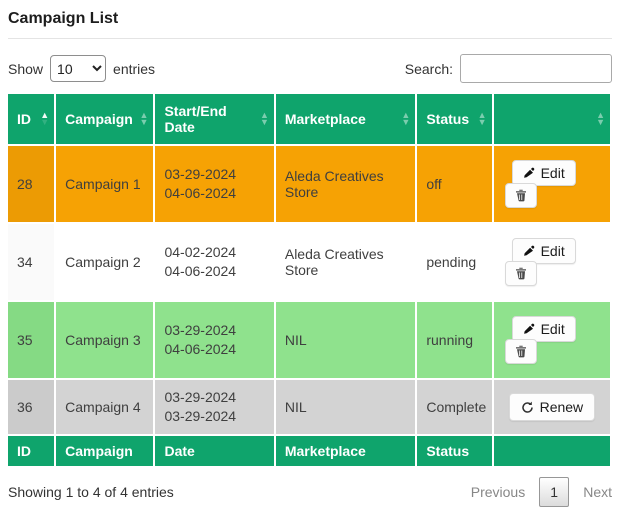  I want to click on title-divider, so click(310, 38).